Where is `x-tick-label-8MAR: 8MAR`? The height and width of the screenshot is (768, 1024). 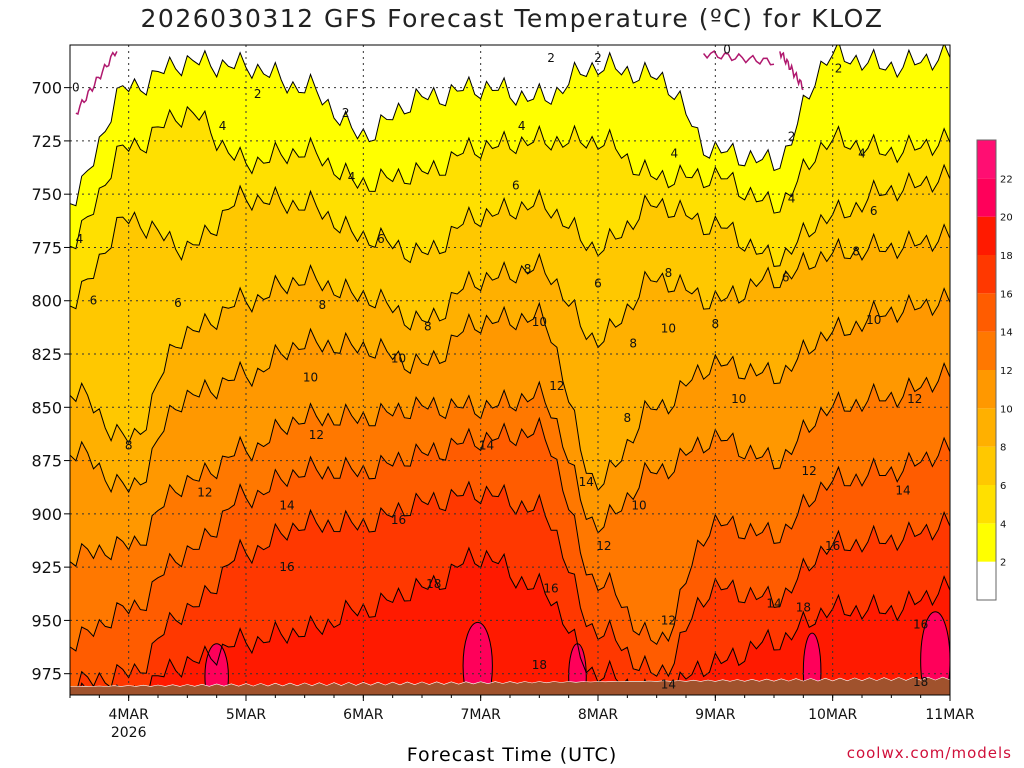 x-tick-label-8MAR: 8MAR is located at coordinates (598, 715).